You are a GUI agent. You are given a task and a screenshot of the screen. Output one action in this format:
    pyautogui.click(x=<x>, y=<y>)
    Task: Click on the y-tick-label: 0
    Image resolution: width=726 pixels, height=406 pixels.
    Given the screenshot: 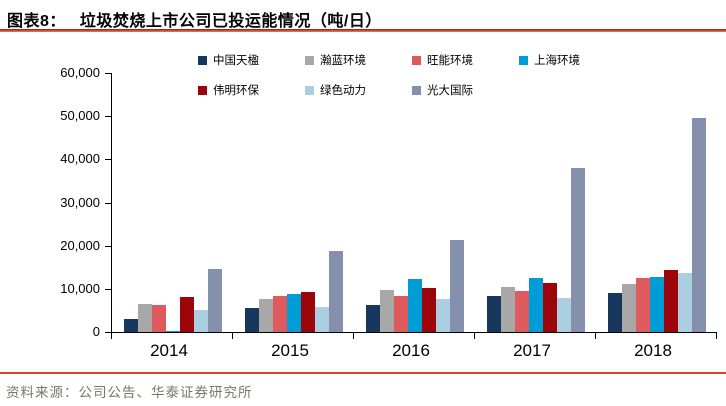 What is the action you would take?
    pyautogui.click(x=96, y=331)
    